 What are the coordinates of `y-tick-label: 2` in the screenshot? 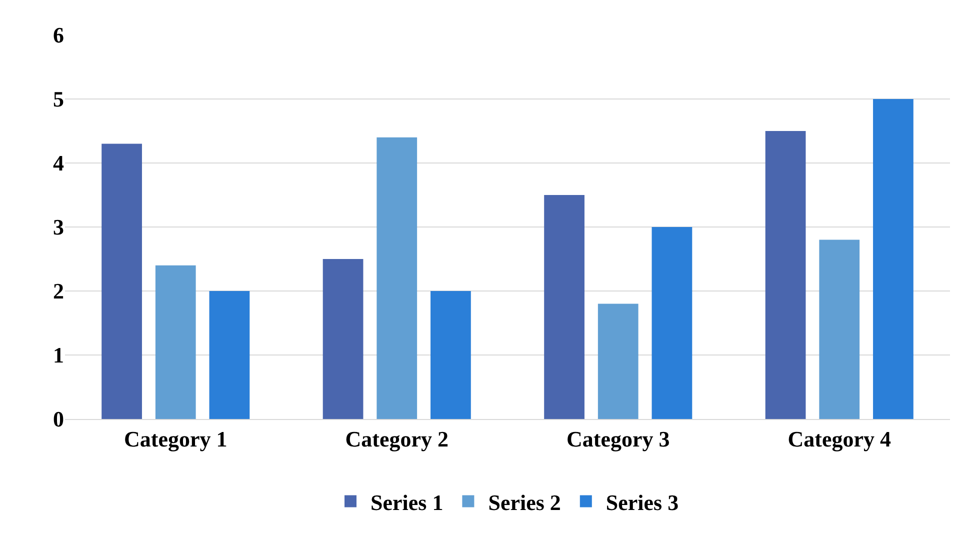 It's located at (58, 291).